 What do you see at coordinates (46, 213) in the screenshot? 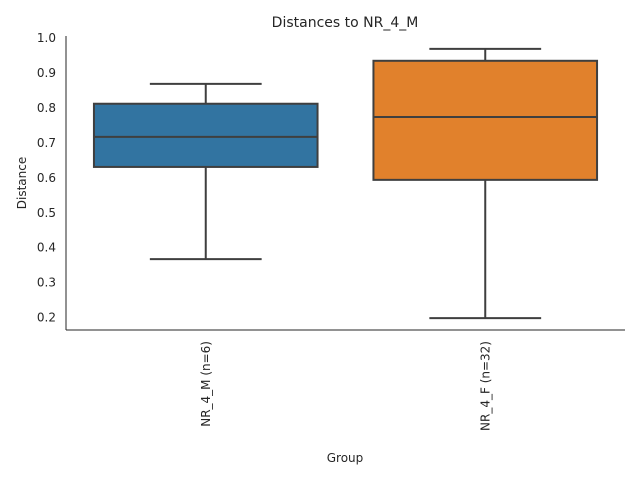
I see `y-tick-label: 0.5` at bounding box center [46, 213].